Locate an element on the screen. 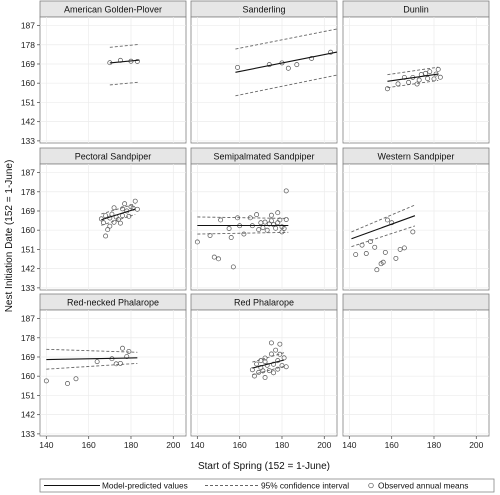  legend-label-observed: Observed annual means is located at coordinates (423, 486).